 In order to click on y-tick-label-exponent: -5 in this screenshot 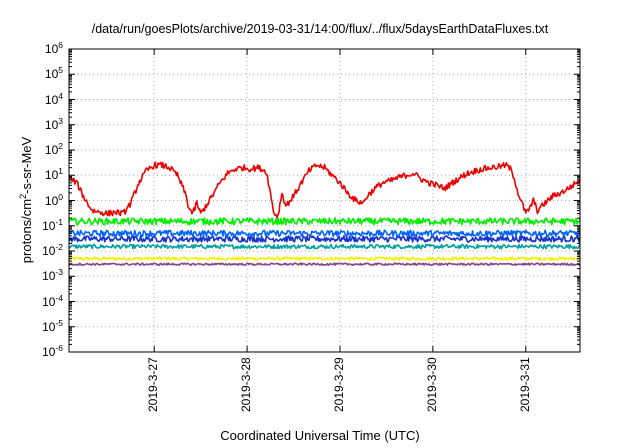, I will do `click(59, 322)`.